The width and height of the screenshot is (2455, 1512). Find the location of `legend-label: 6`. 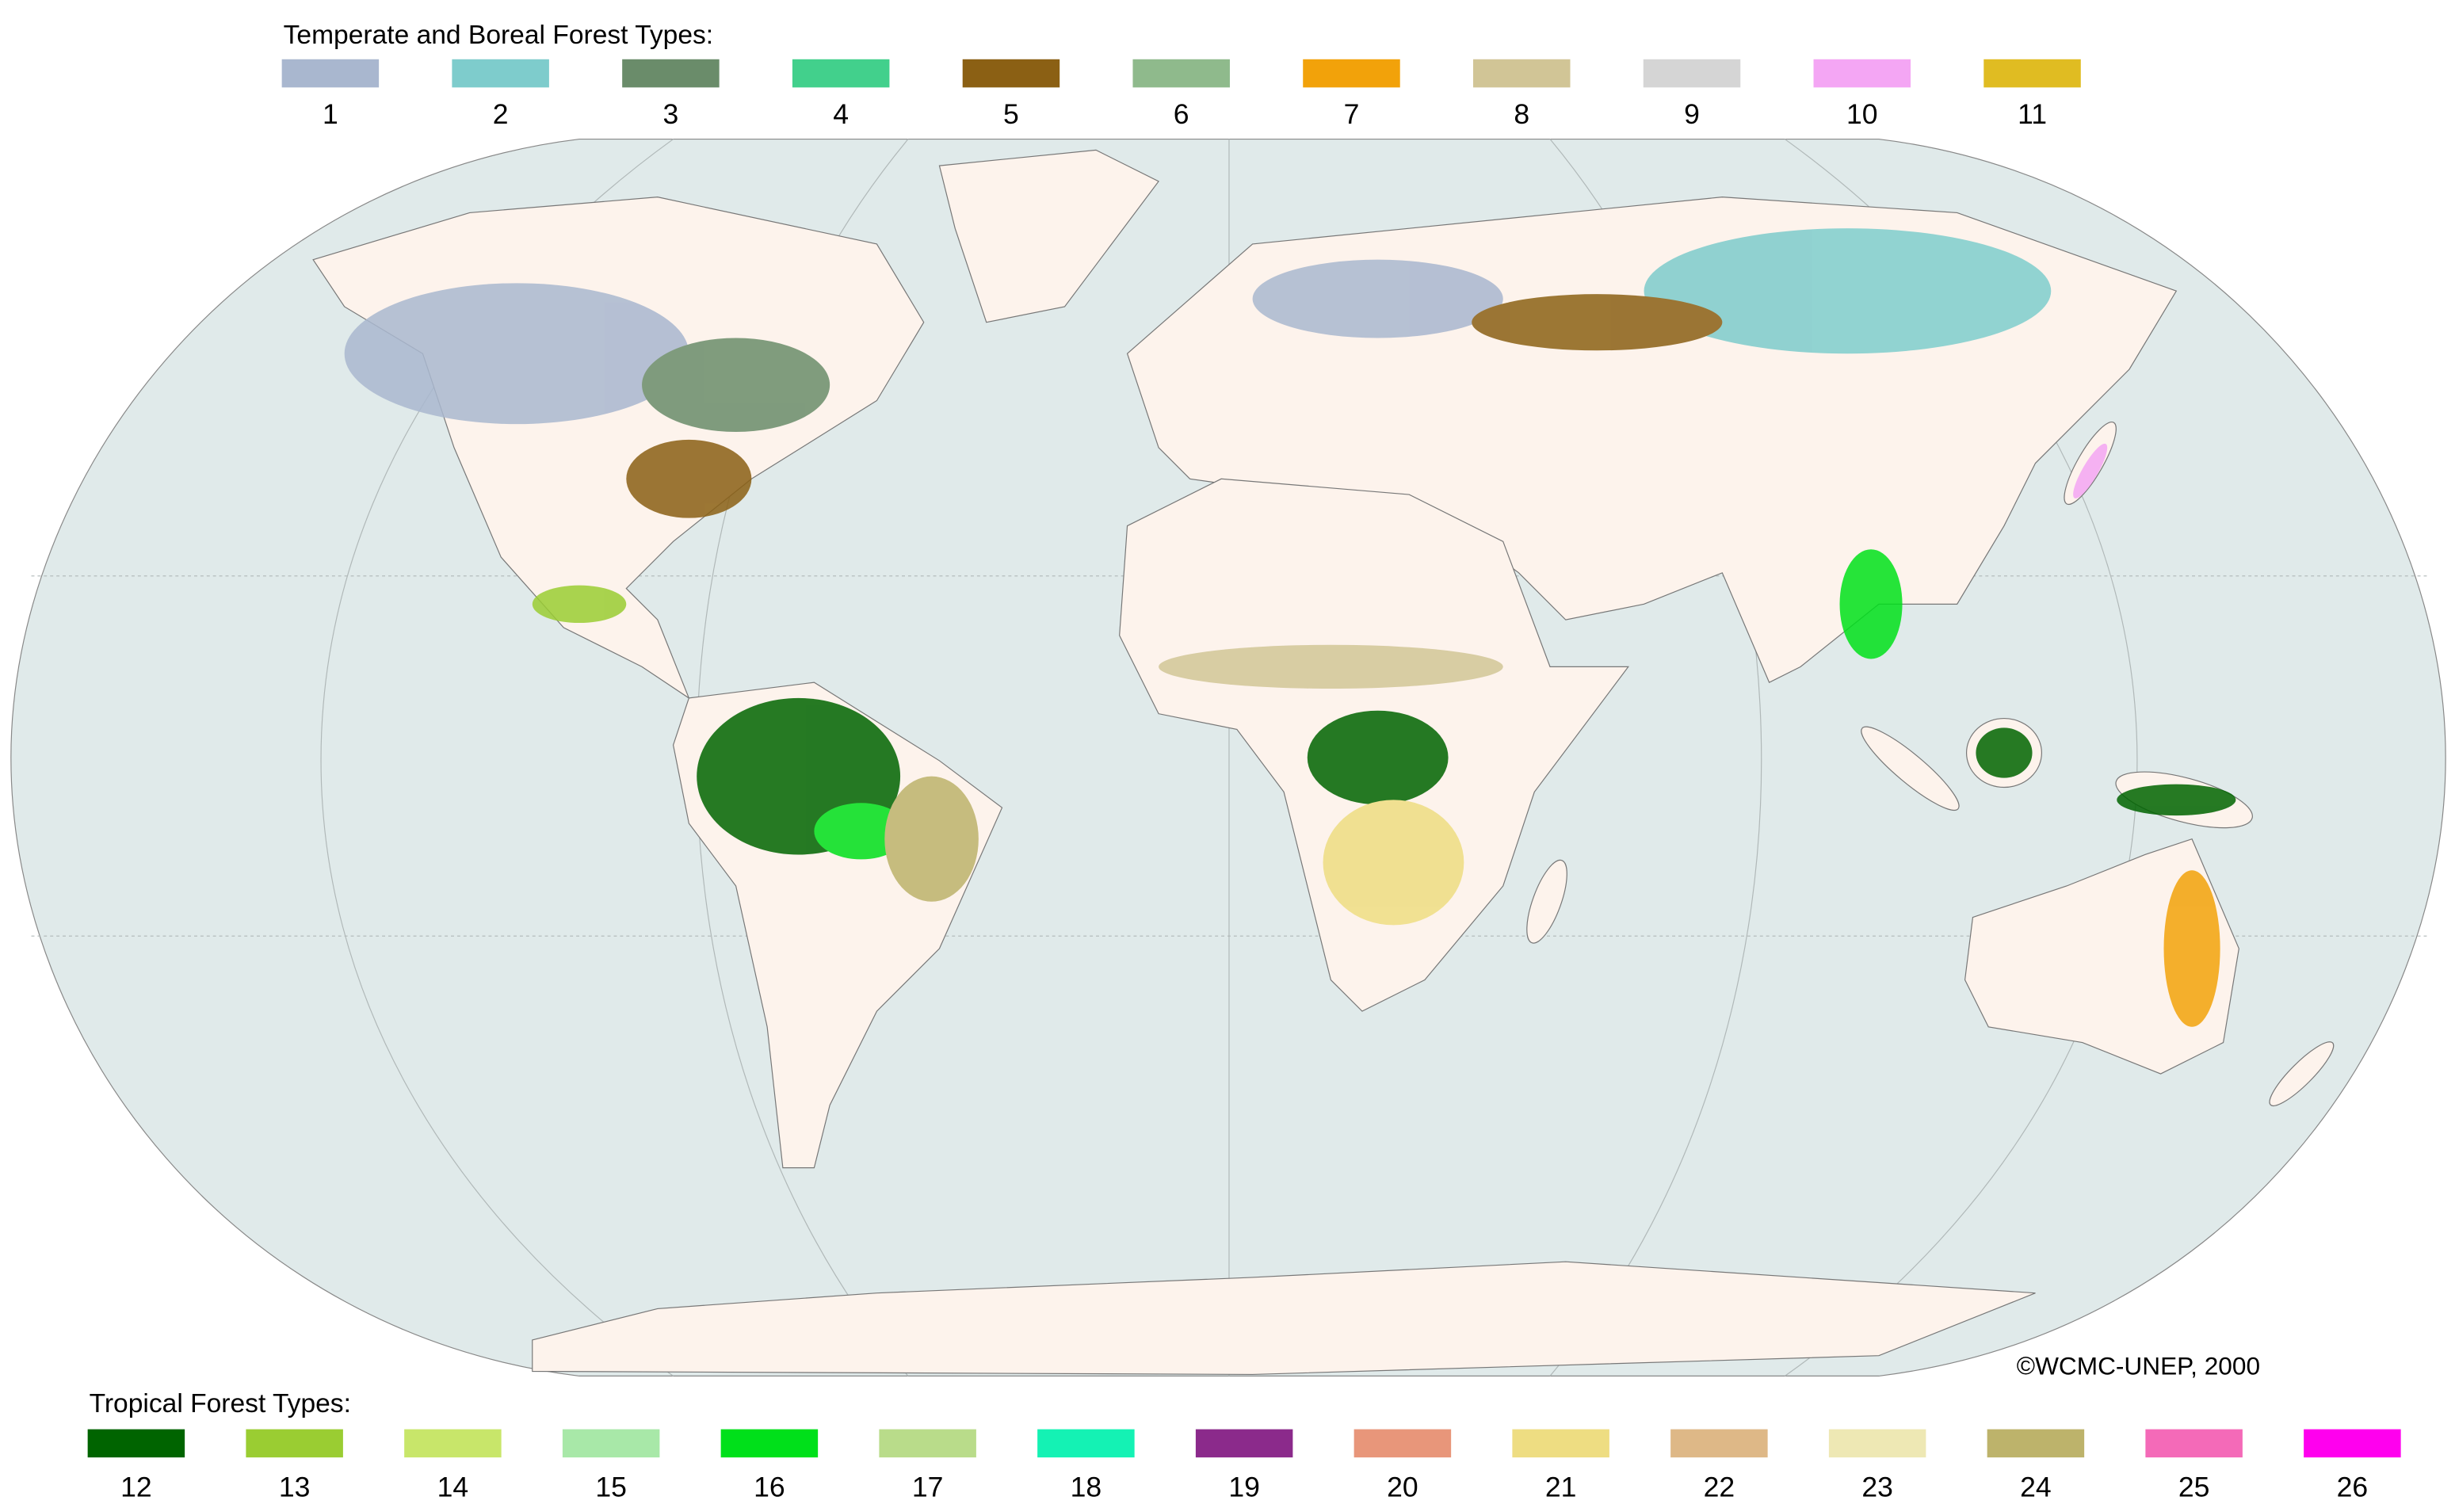

legend-label: 6 is located at coordinates (1181, 114).